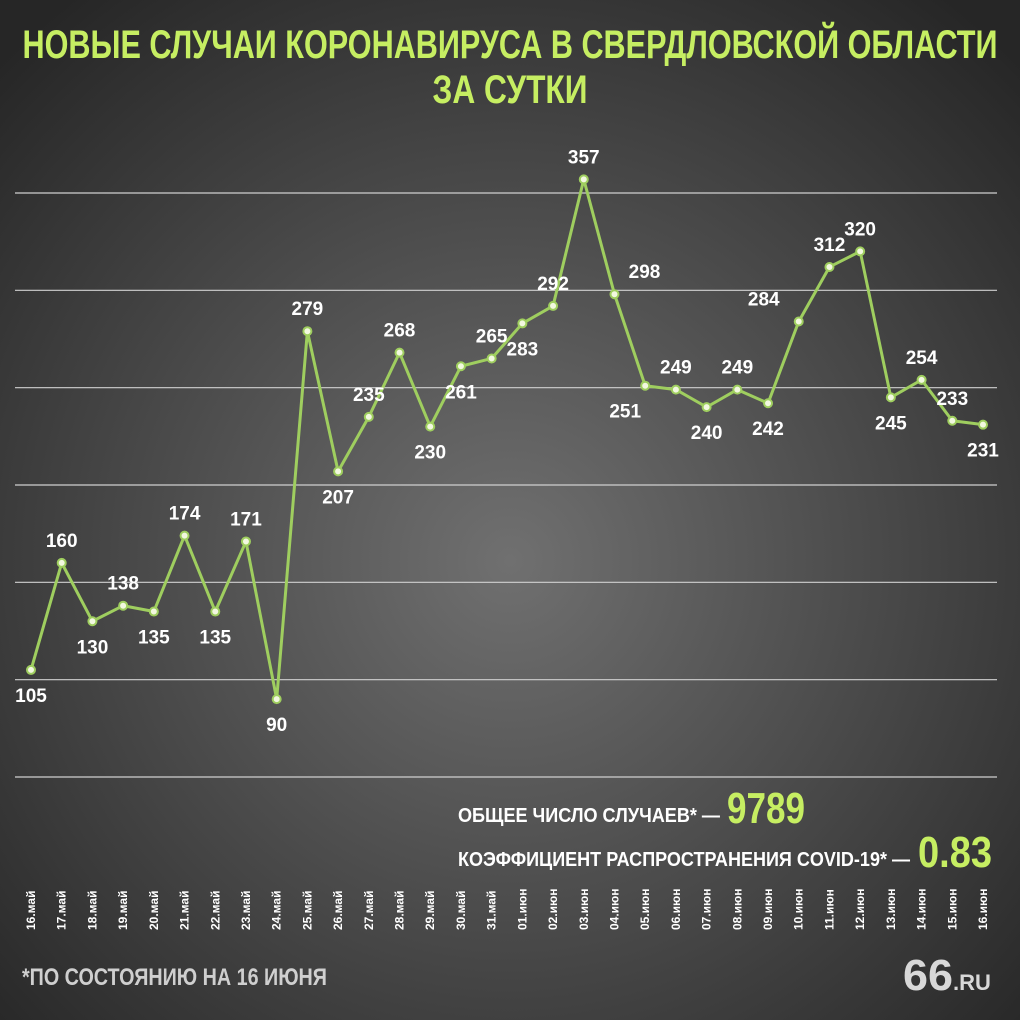 Image resolution: width=1020 pixels, height=1020 pixels. I want to click on x-tick-label: 31.май, so click(492, 910).